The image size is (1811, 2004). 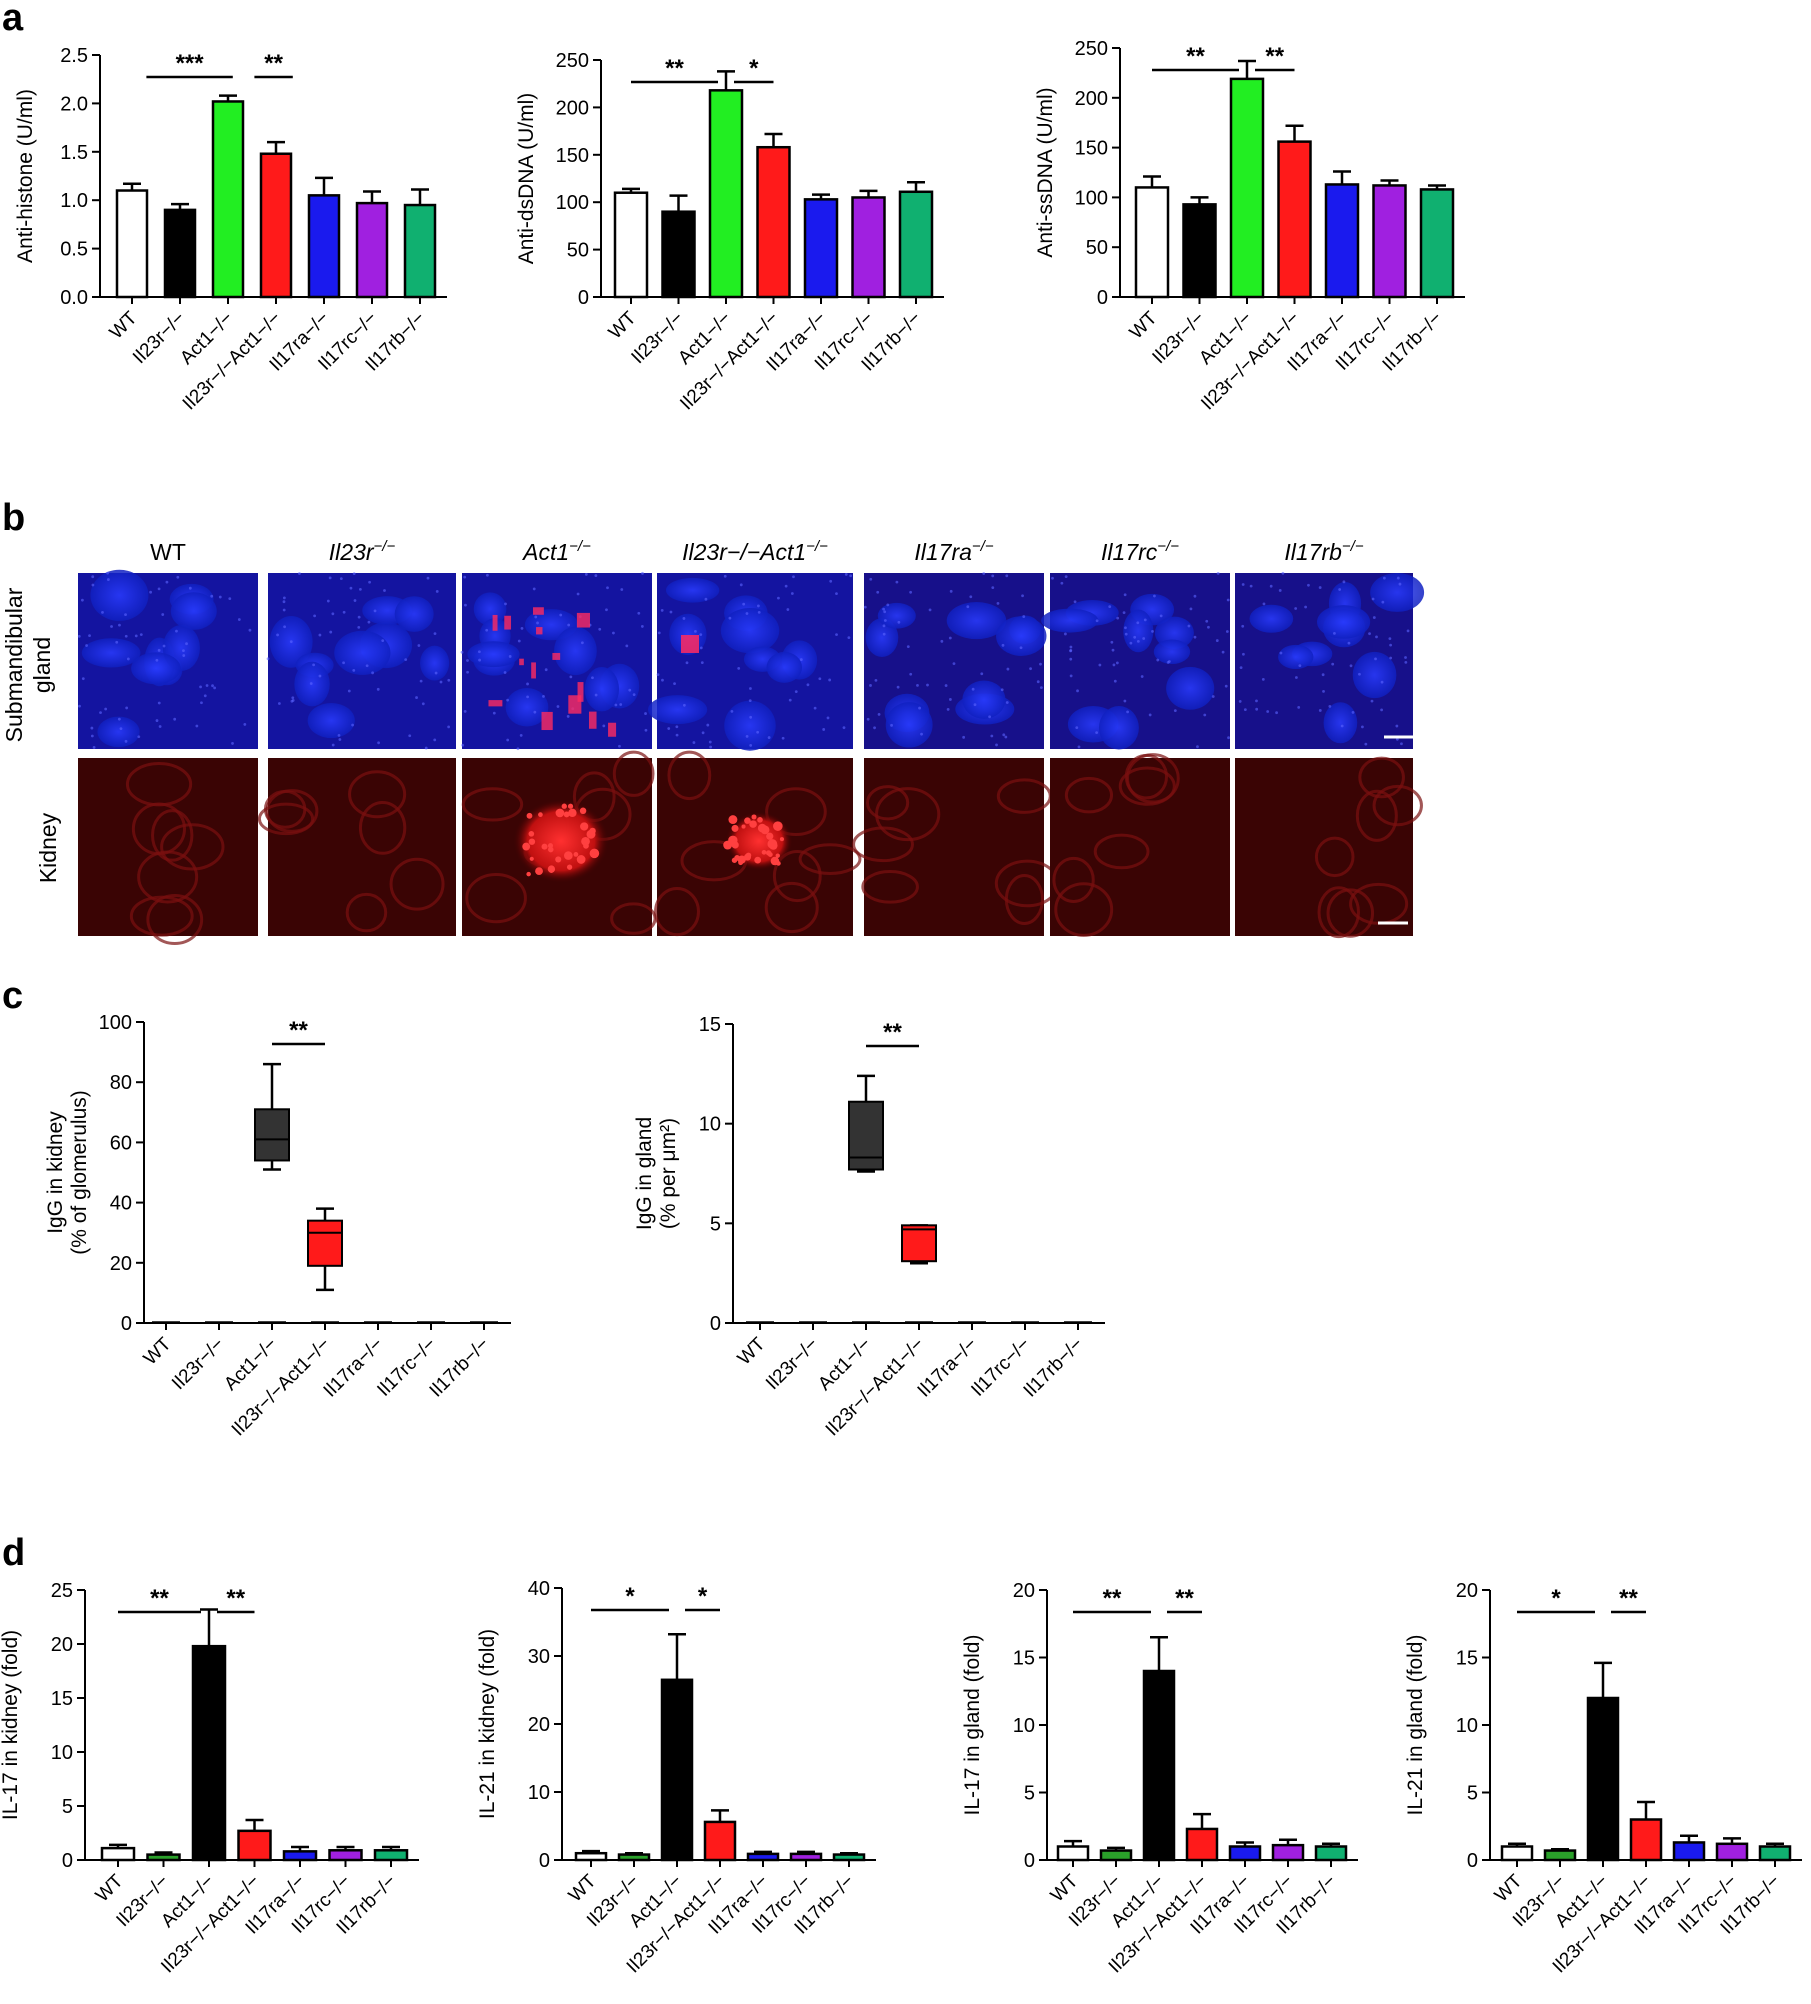 What do you see at coordinates (953, 551) in the screenshot?
I see `column-header: Il17ra−/−` at bounding box center [953, 551].